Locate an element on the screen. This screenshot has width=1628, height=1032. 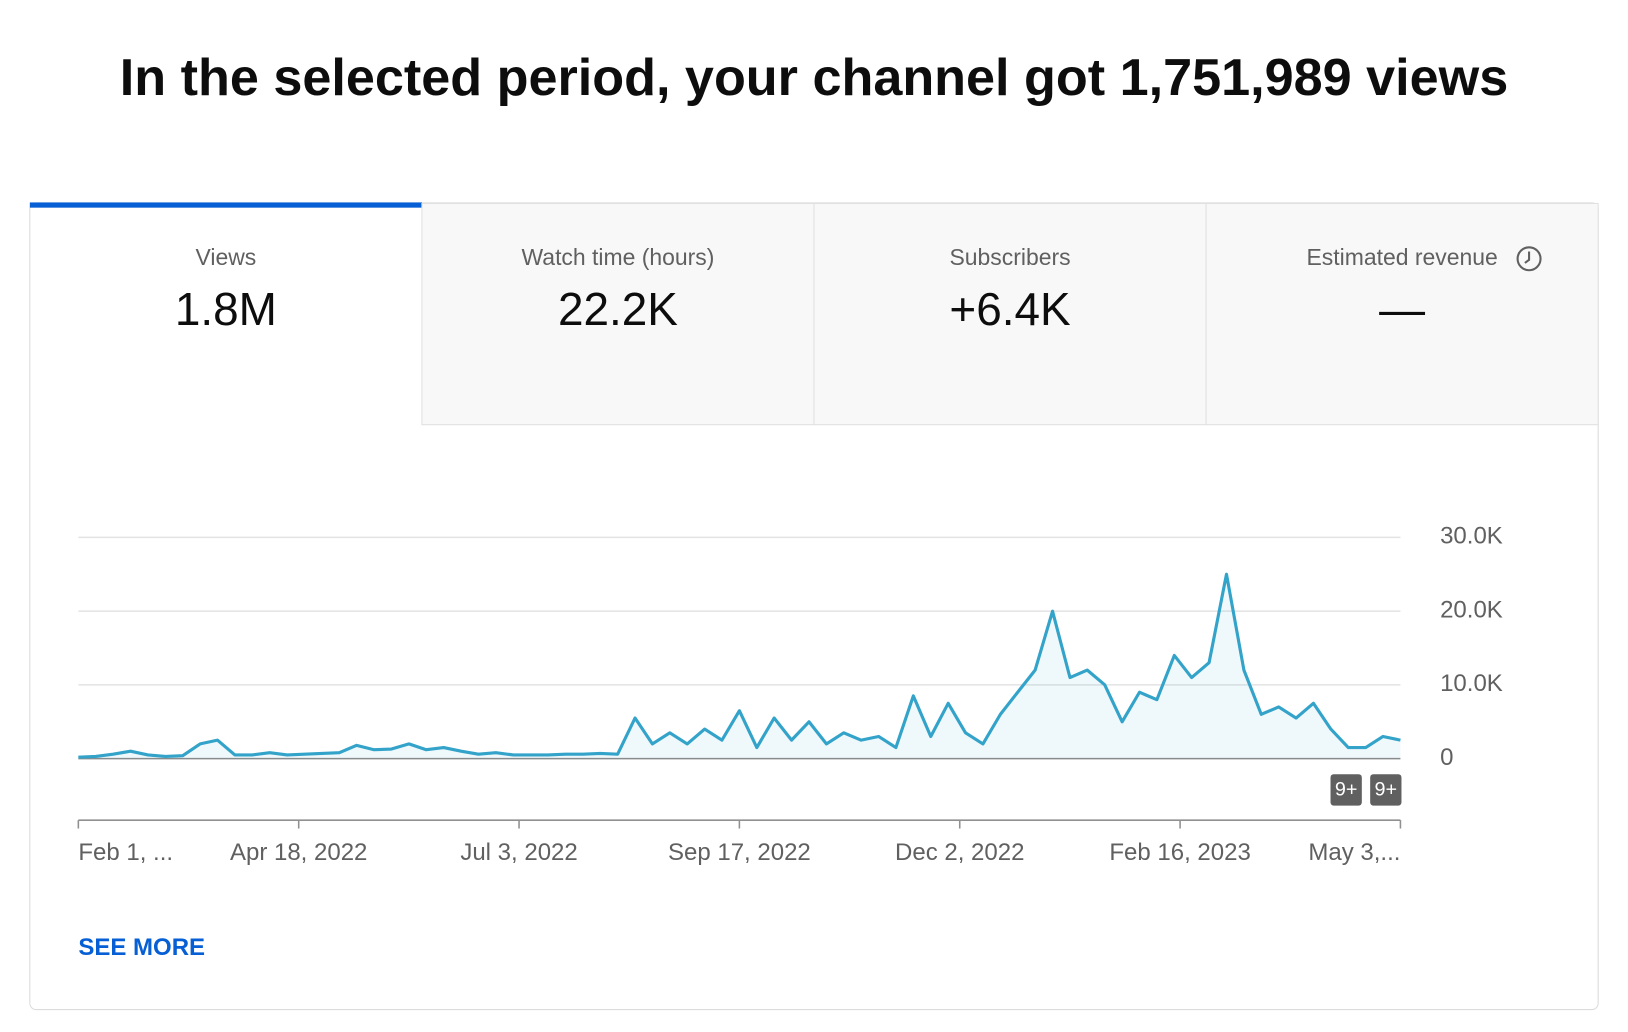
tab-label: Subscribers is located at coordinates (1009, 257).